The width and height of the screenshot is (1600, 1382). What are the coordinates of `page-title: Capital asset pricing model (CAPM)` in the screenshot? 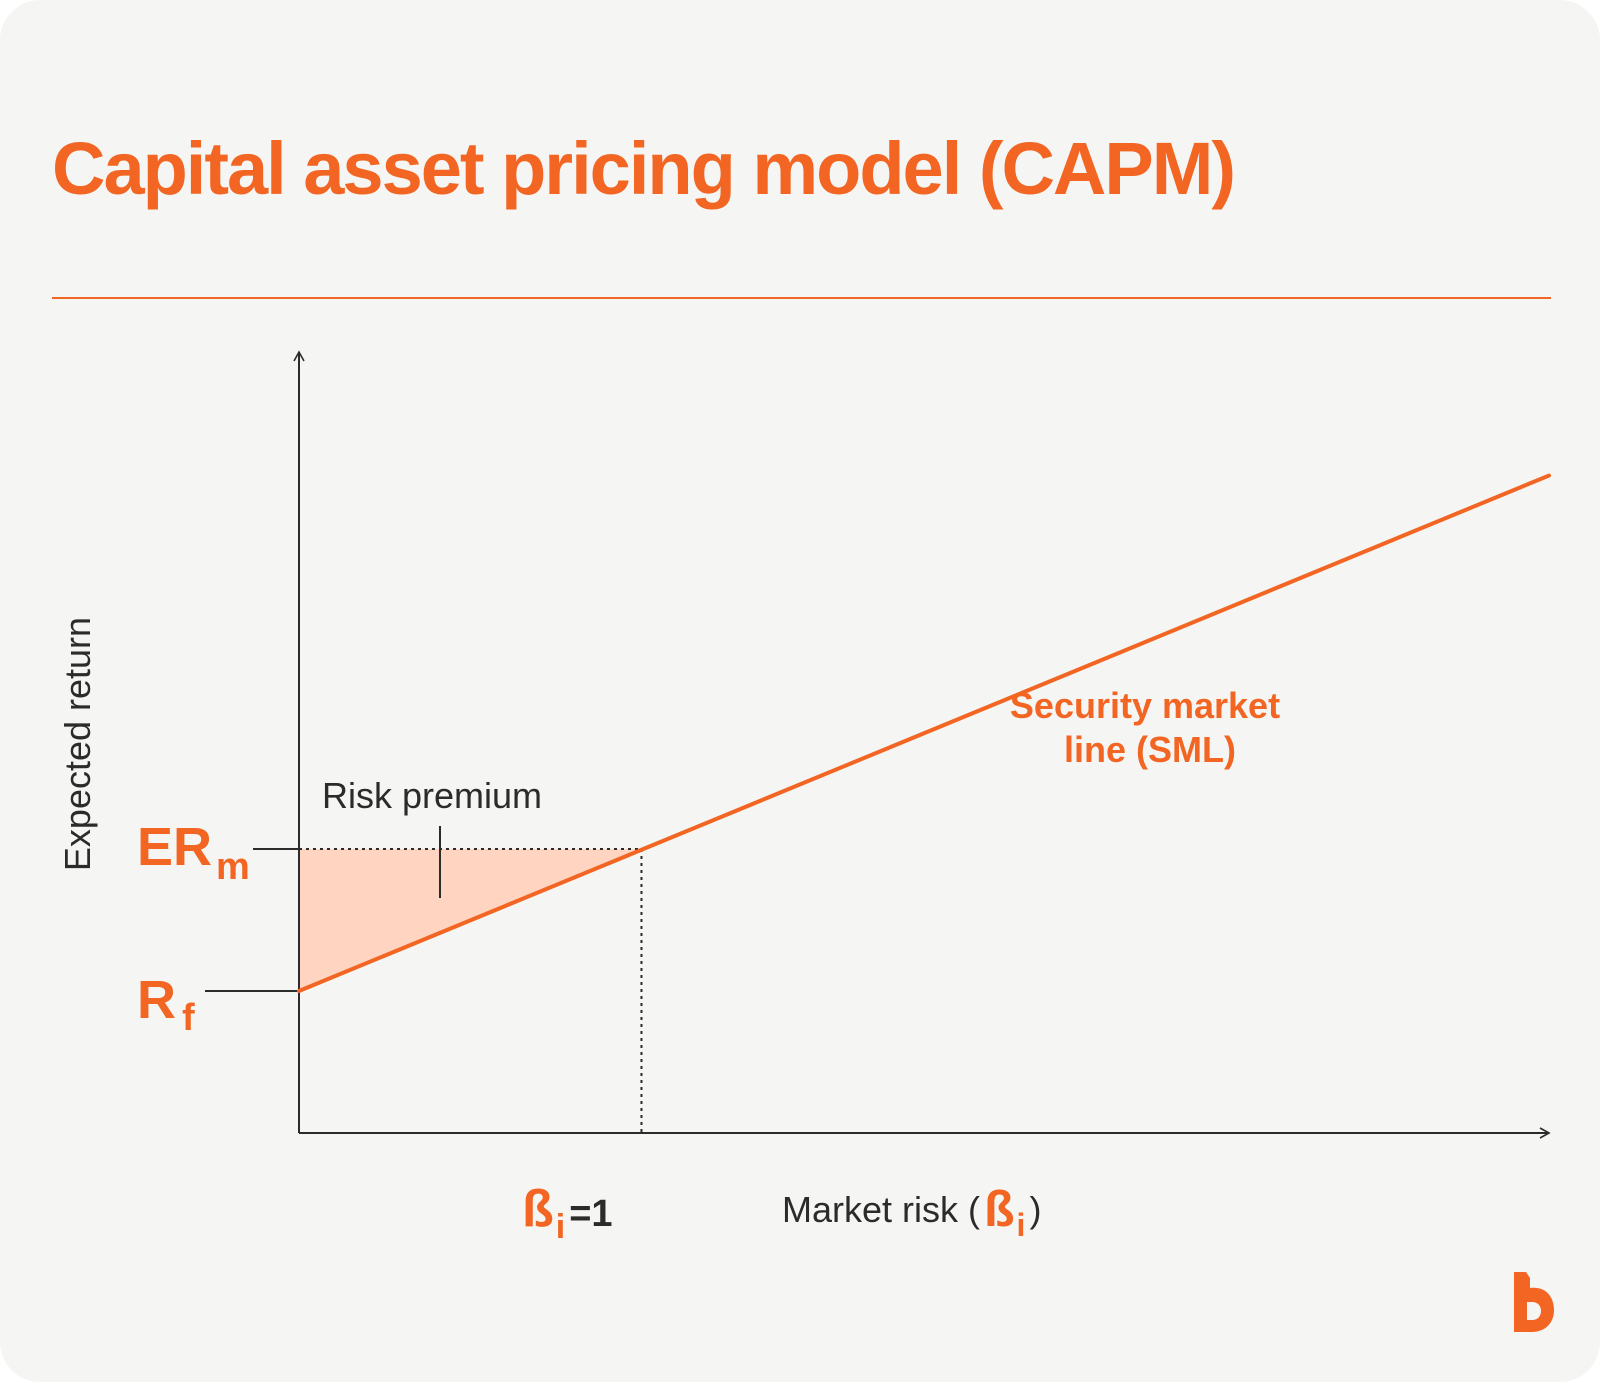 It's located at (644, 168).